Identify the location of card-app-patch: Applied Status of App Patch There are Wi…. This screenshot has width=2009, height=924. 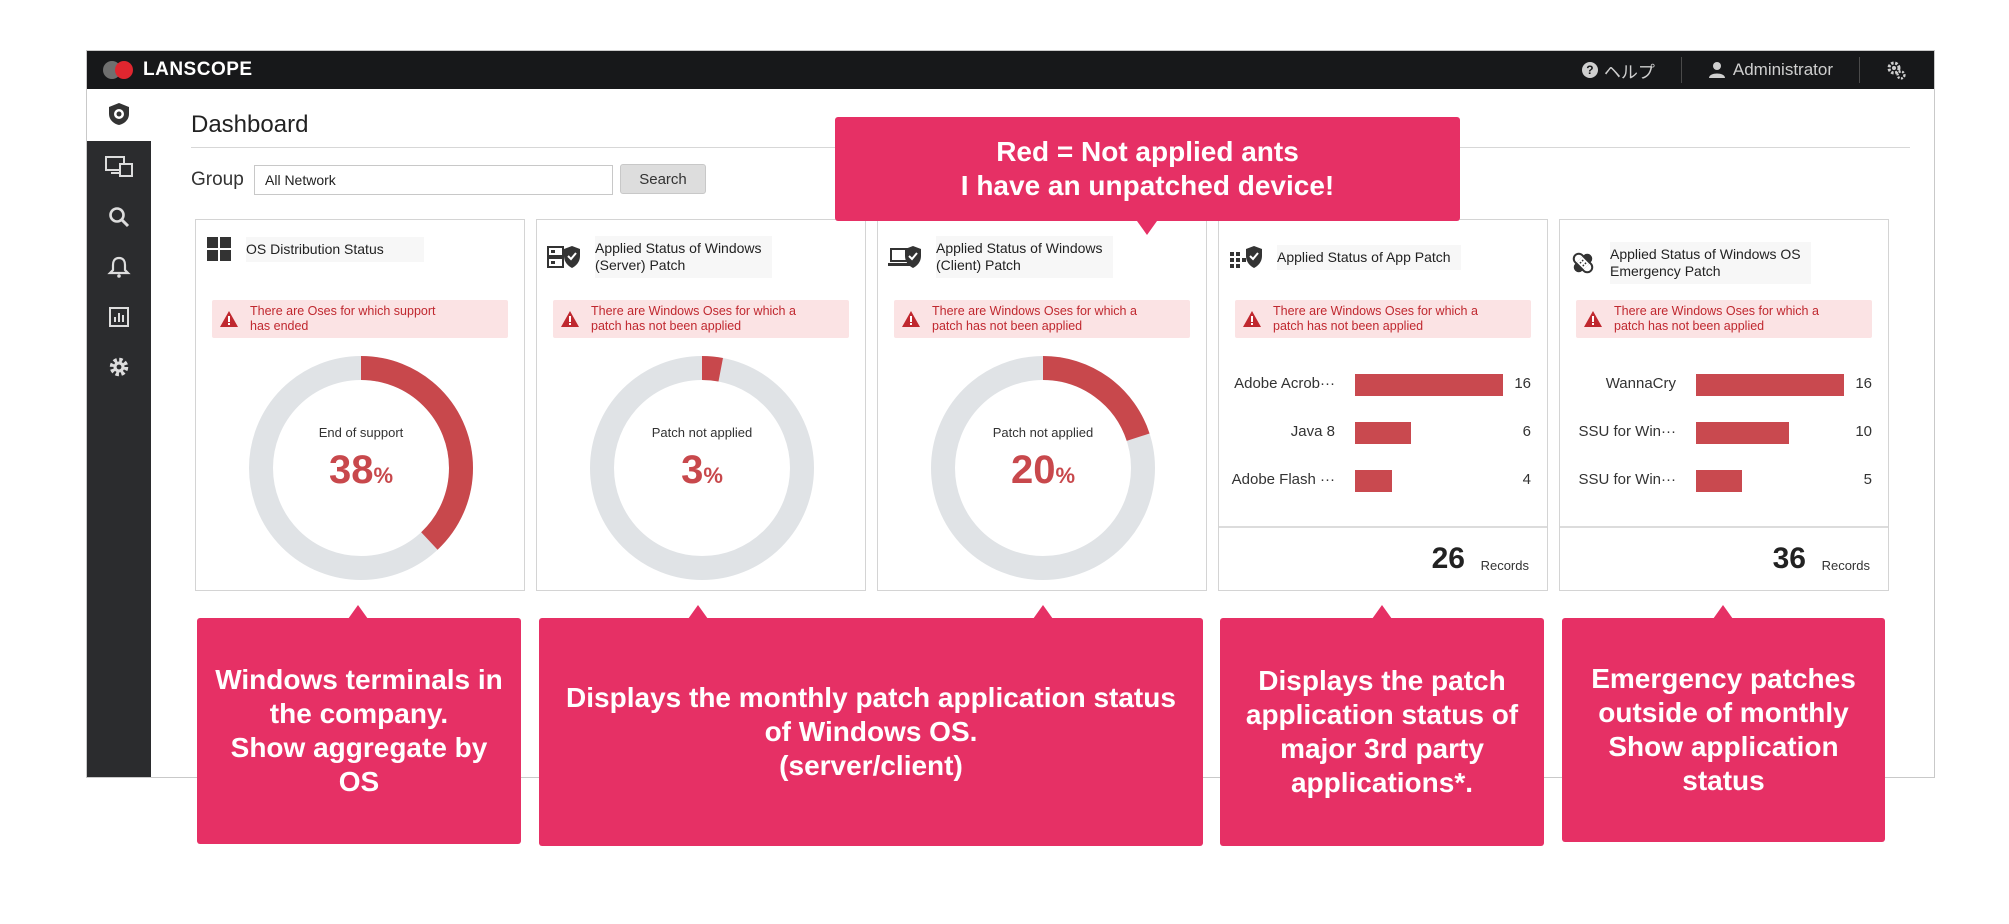
(1383, 405).